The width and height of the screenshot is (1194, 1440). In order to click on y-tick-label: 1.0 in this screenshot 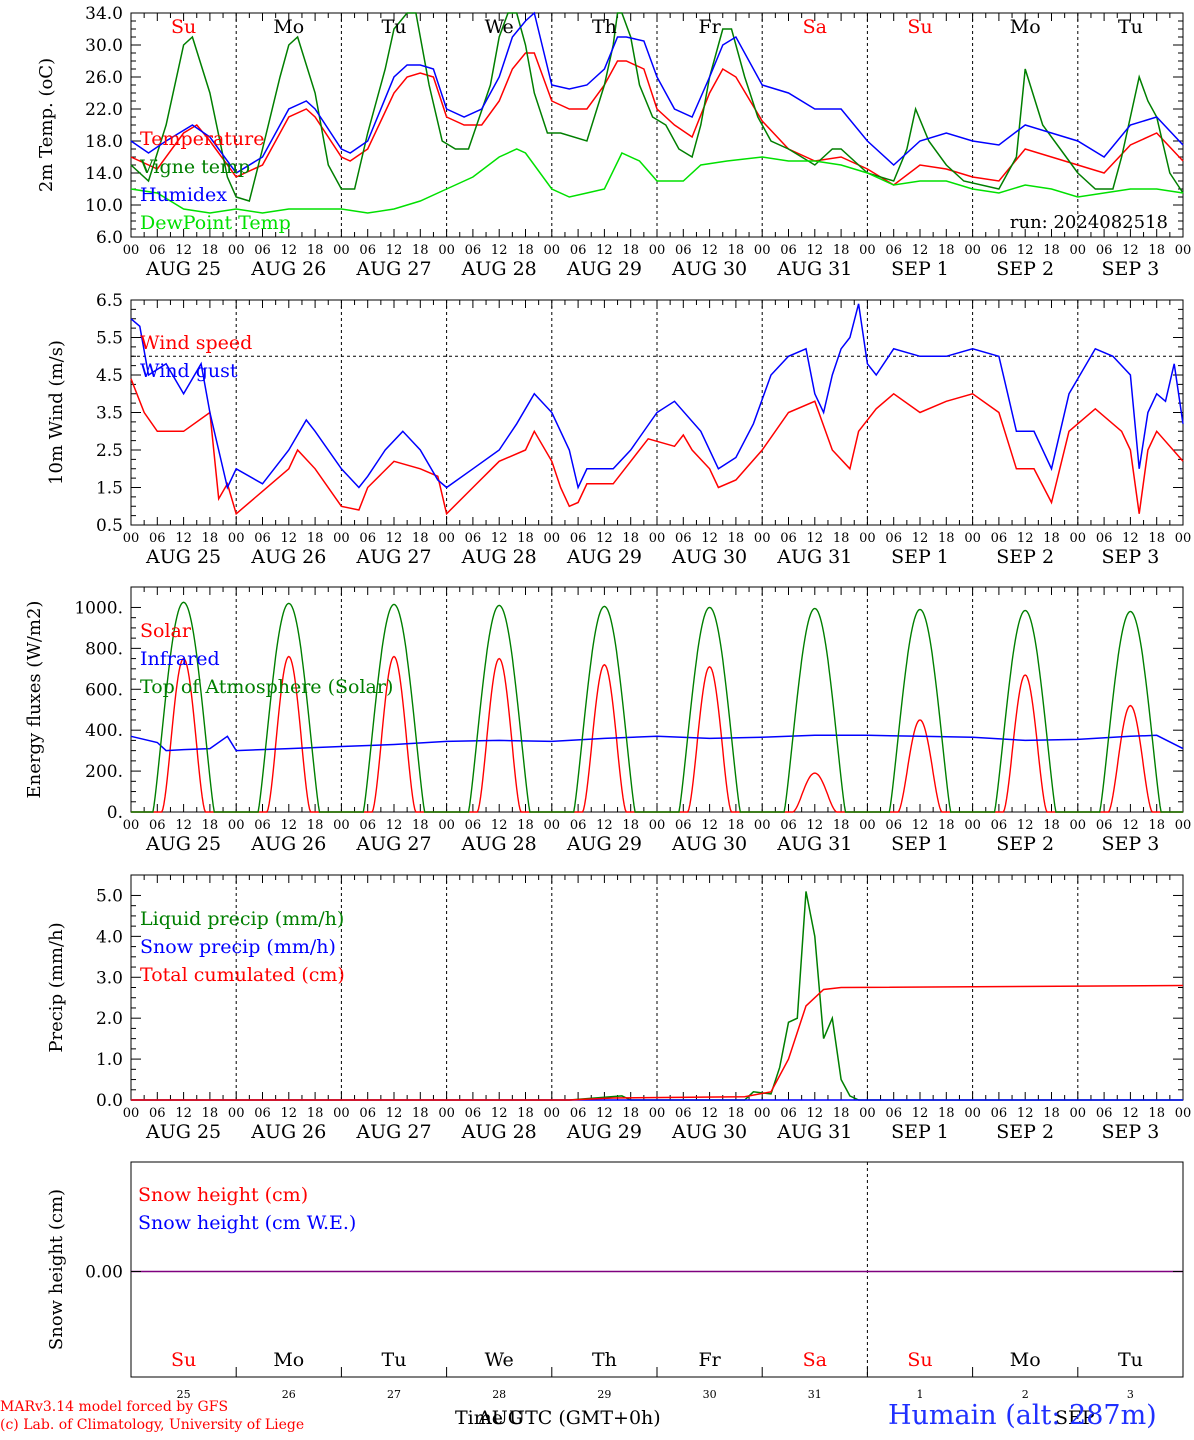, I will do `click(109, 1060)`.